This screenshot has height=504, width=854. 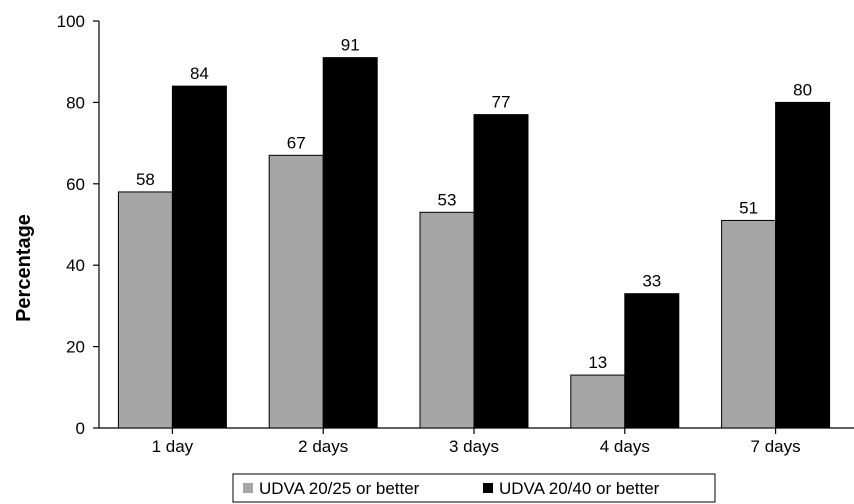 What do you see at coordinates (474, 446) in the screenshot?
I see `x-tick-label: 3 days` at bounding box center [474, 446].